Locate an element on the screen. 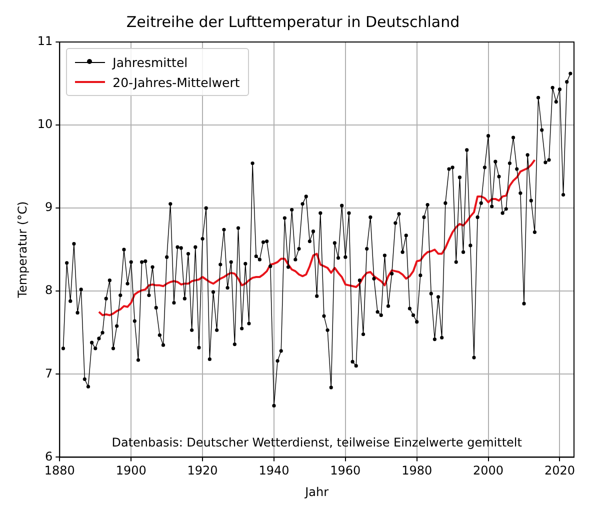 This screenshot has width=596, height=520. x-tick-label: 1980 is located at coordinates (417, 471).